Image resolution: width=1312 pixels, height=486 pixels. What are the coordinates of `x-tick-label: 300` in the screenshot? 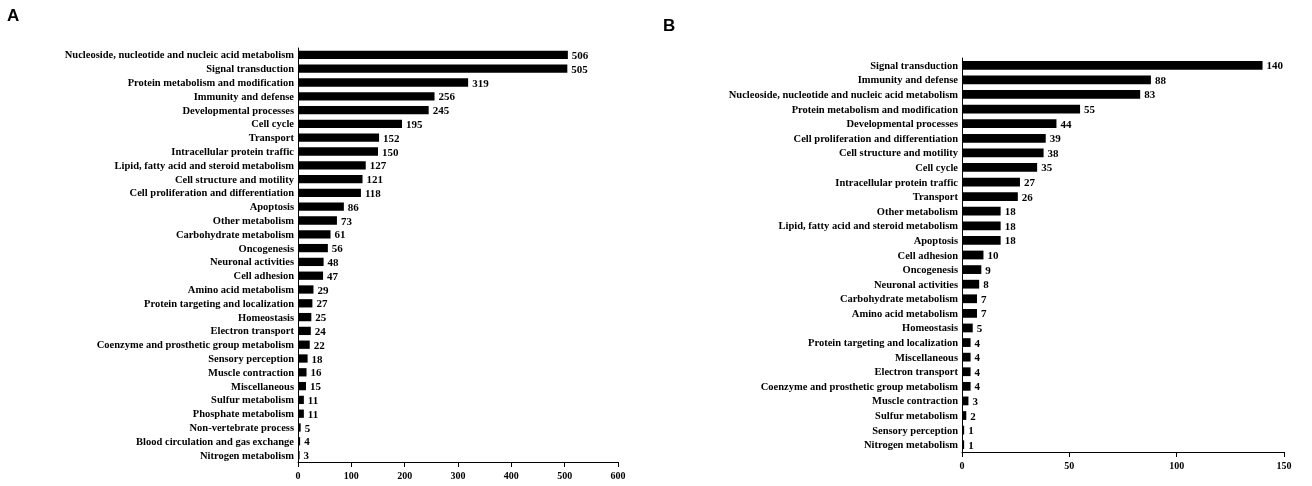 It's located at (458, 475).